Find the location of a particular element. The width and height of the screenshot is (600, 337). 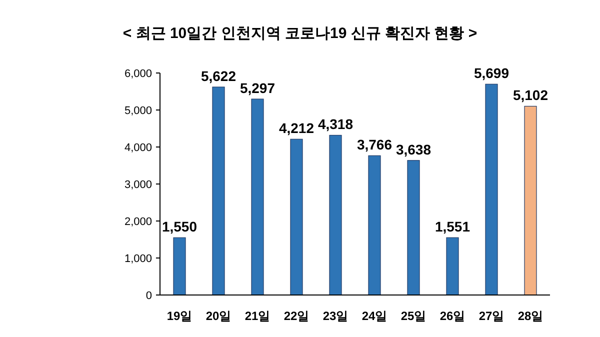

y-tick-label: 6,000 is located at coordinates (138, 74).